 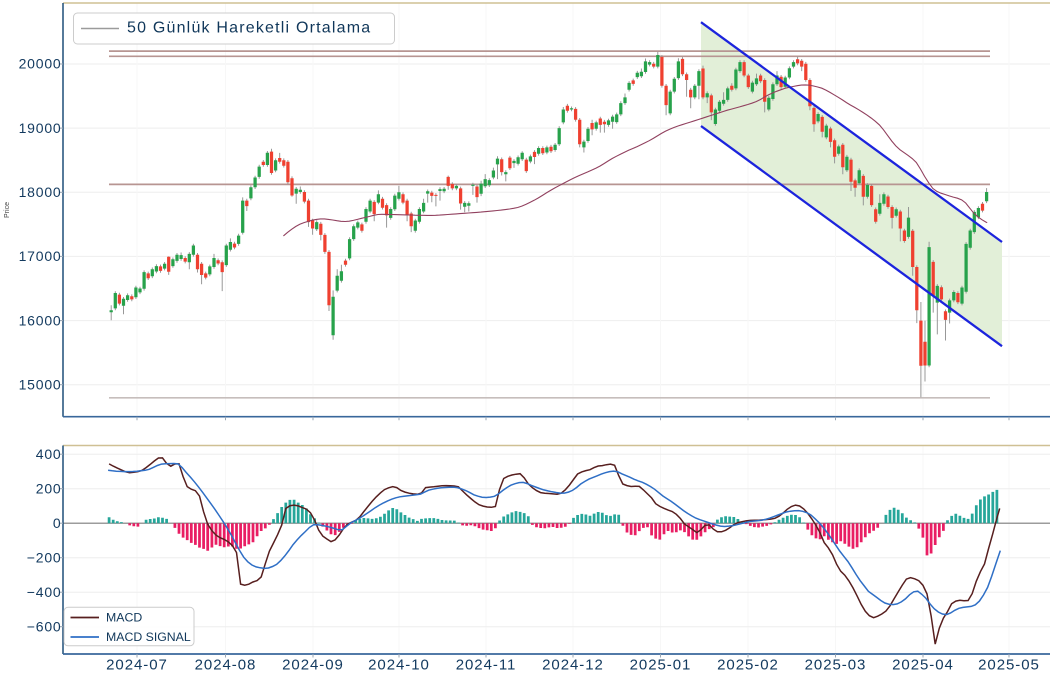 What do you see at coordinates (923, 665) in the screenshot?
I see `svg-text: 2025-04` at bounding box center [923, 665].